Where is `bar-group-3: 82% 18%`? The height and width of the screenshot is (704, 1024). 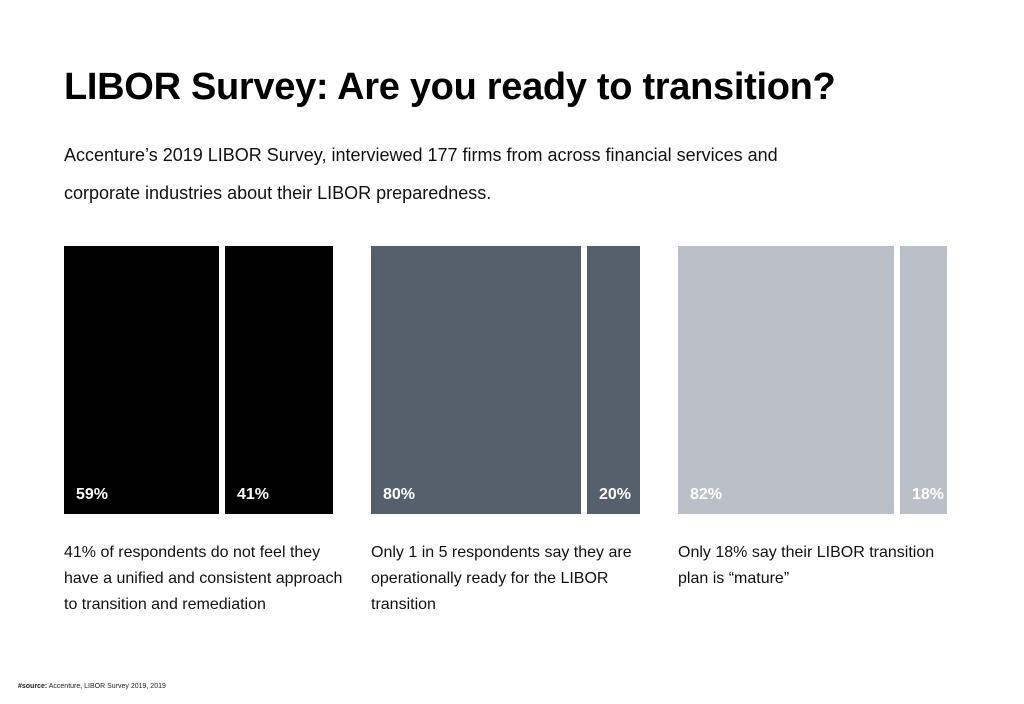
bar-group-3: 82% 18% is located at coordinates (823, 380).